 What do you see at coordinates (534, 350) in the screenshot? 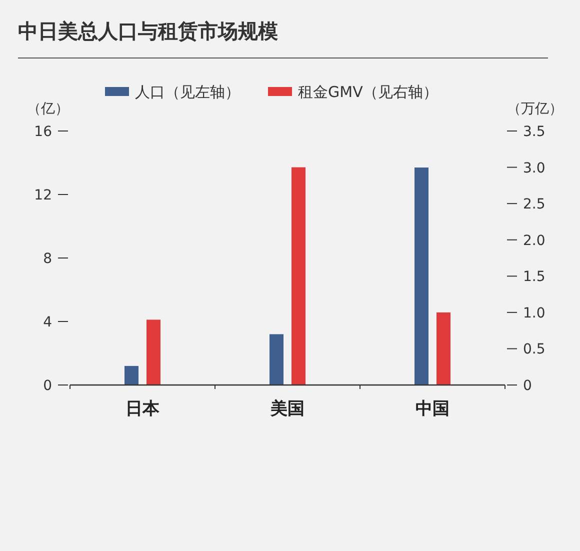
I see `y2-tick-label: 0.5` at bounding box center [534, 350].